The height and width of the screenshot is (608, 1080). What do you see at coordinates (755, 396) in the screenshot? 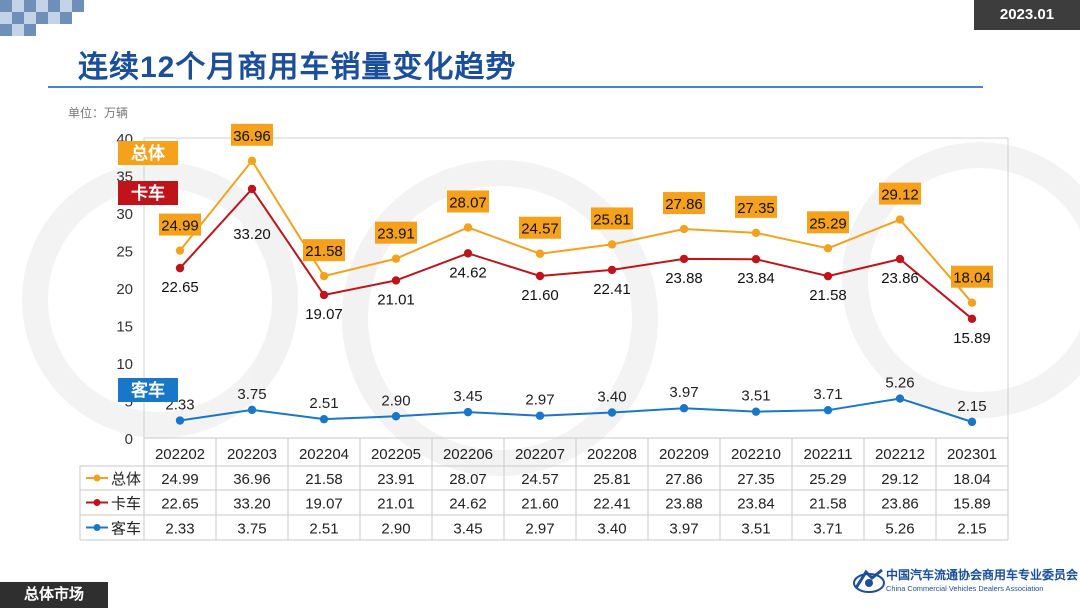
I see `data-label-bus: 3.51` at bounding box center [755, 396].